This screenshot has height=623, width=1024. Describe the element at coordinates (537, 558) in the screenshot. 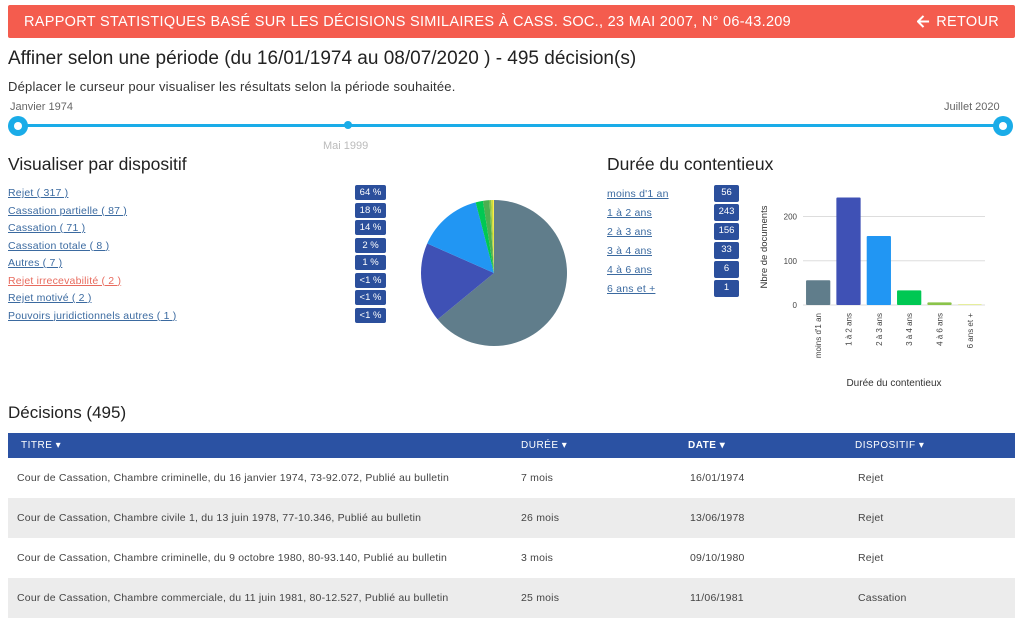

I see `cell-duree: 3 mois` at that location.